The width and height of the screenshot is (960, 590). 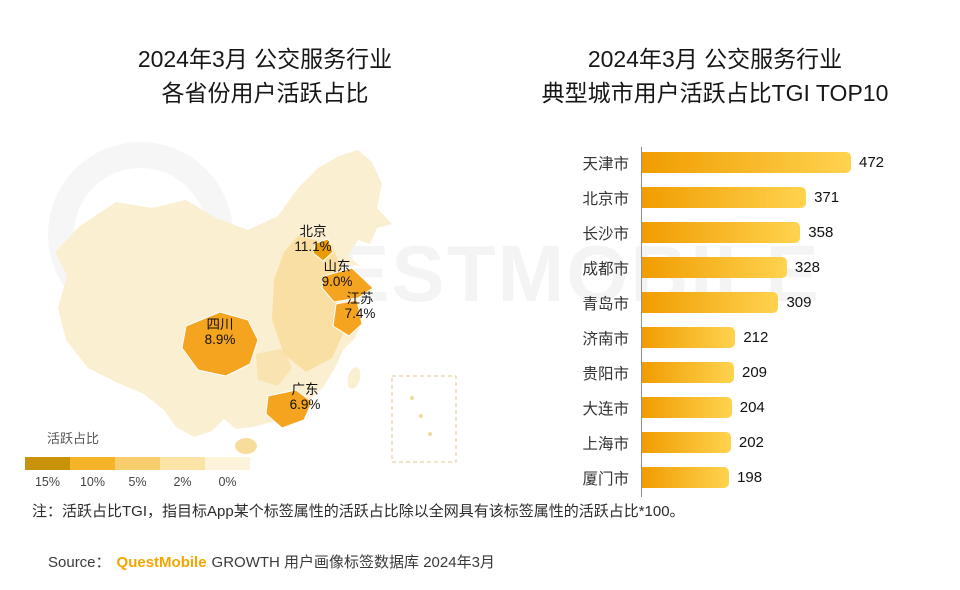 I want to click on legend-scale-label: 0%, so click(x=227, y=482).